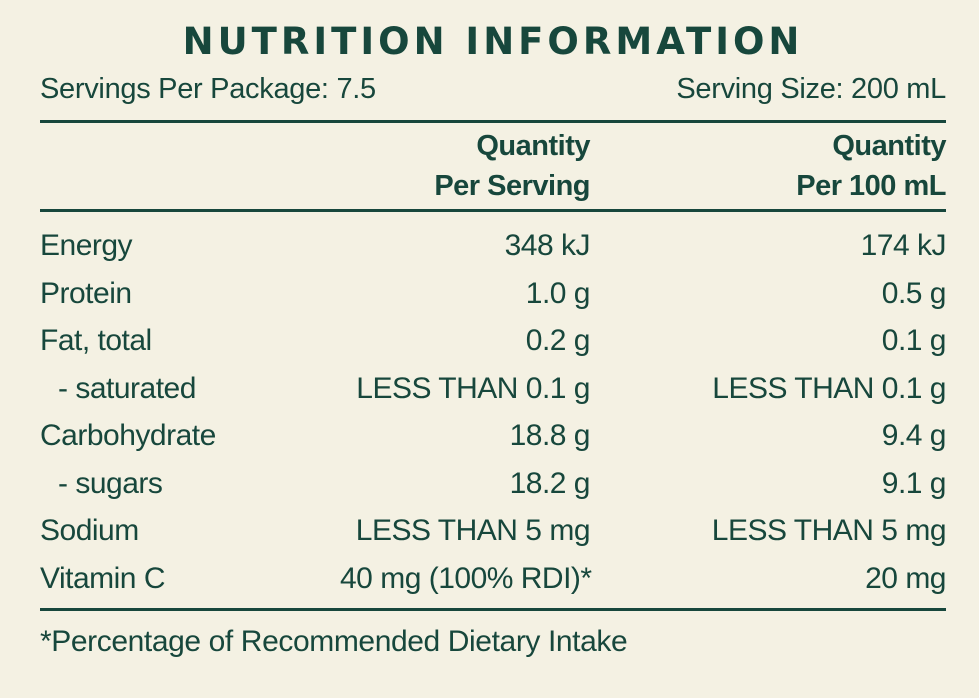 The height and width of the screenshot is (698, 979). What do you see at coordinates (914, 340) in the screenshot?
I see `per-100ml-value: 0.1 g` at bounding box center [914, 340].